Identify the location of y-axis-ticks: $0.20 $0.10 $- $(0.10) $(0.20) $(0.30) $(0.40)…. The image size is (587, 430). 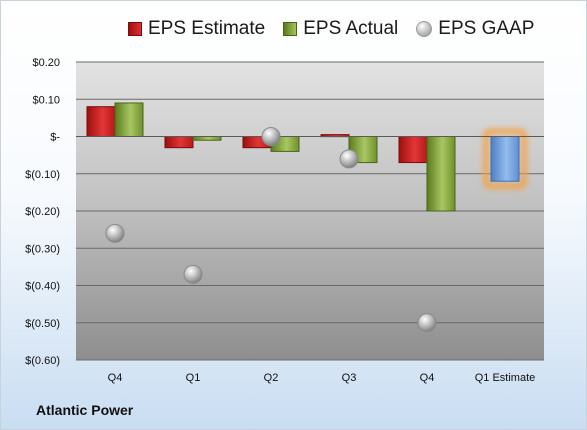
(42, 212).